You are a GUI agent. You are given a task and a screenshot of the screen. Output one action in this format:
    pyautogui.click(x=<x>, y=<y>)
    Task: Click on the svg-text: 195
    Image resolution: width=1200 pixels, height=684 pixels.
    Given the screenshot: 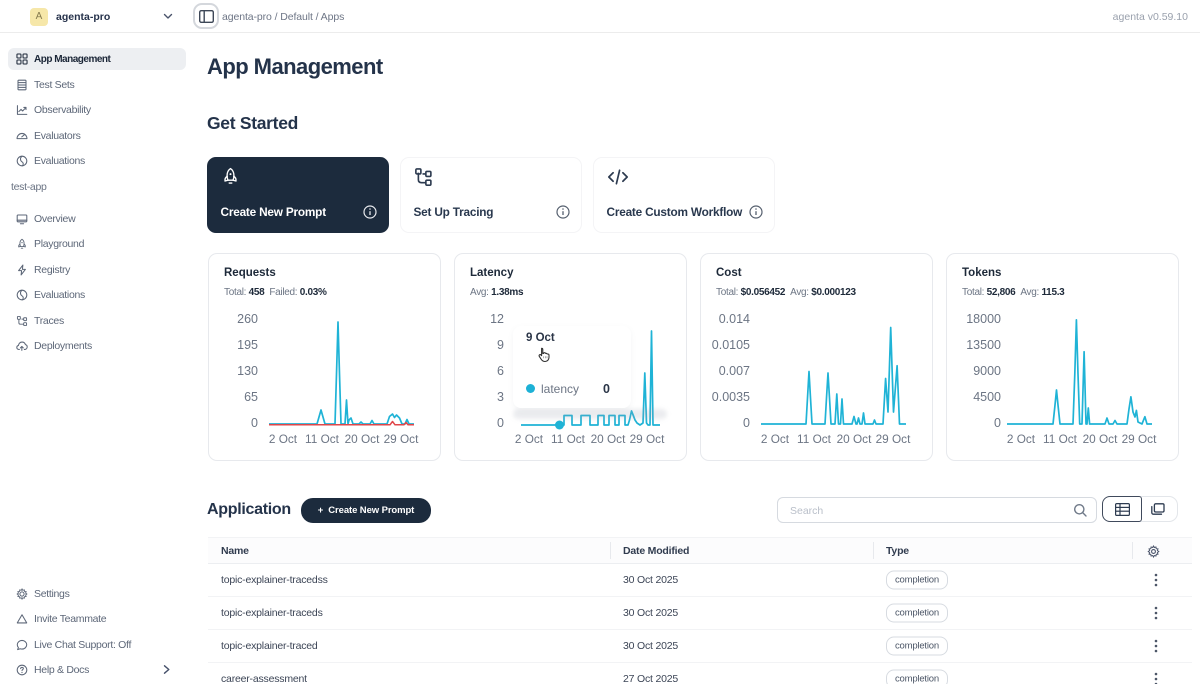 What is the action you would take?
    pyautogui.click(x=247, y=345)
    